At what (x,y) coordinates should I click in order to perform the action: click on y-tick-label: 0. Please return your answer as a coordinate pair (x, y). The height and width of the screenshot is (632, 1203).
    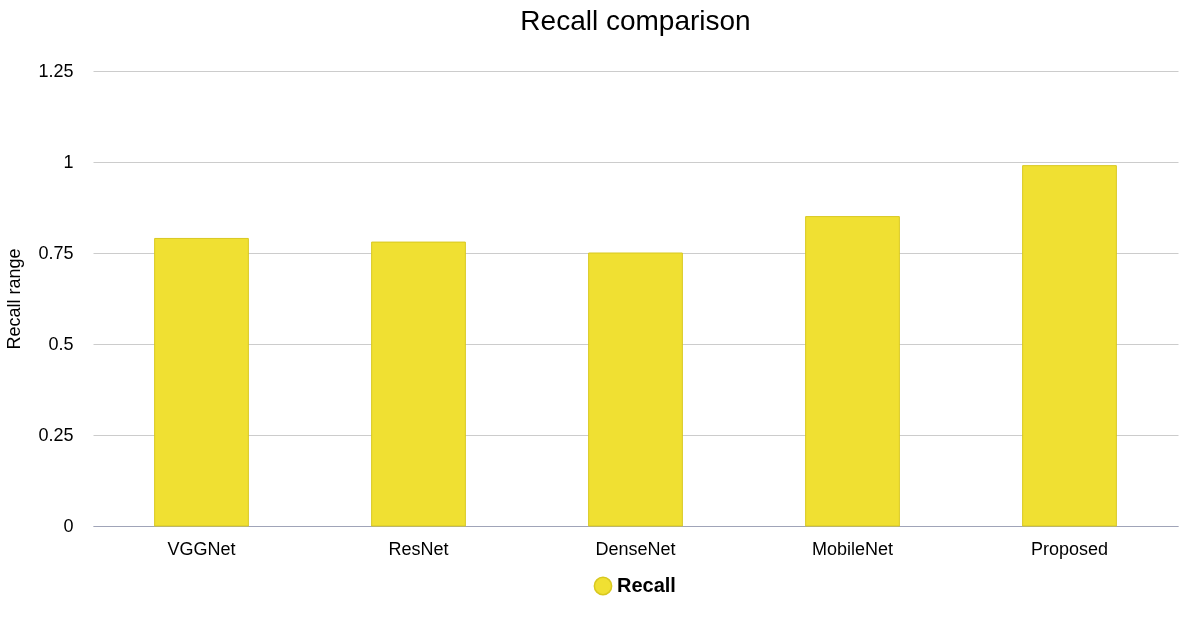
    Looking at the image, I should click on (68, 525).